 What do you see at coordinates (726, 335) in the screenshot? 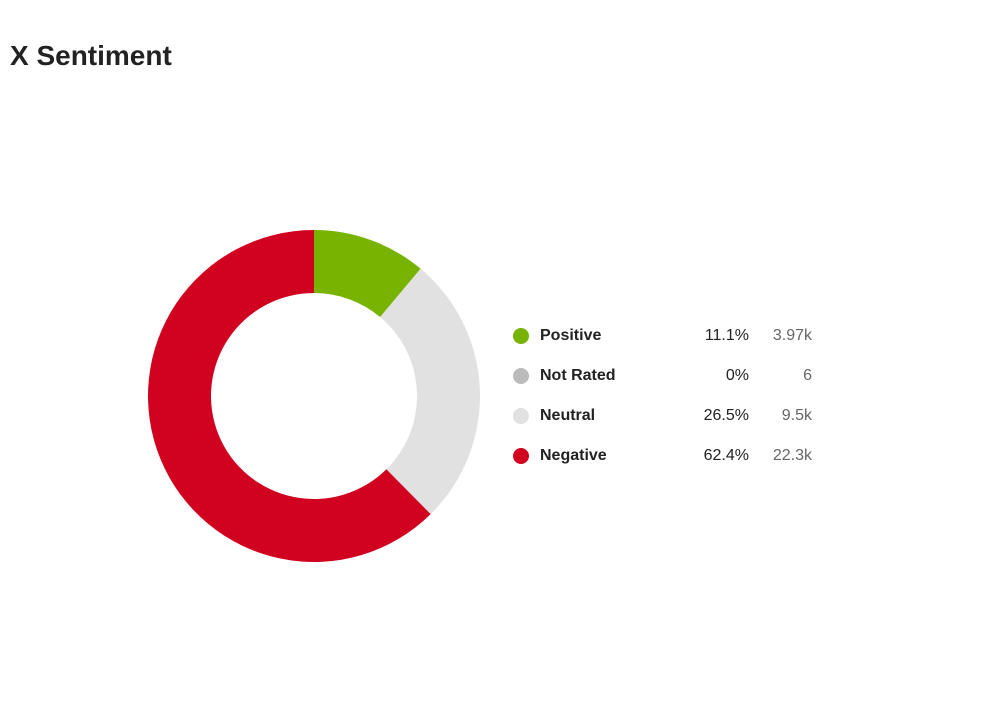
I see `legend-percent-positive: 11.1%` at bounding box center [726, 335].